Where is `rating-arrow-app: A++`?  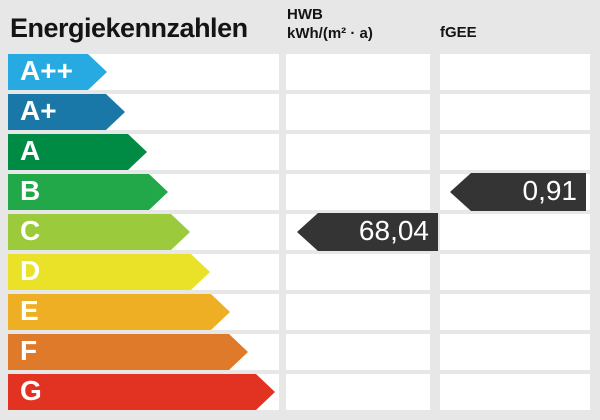 rating-arrow-app: A++ is located at coordinates (57, 72).